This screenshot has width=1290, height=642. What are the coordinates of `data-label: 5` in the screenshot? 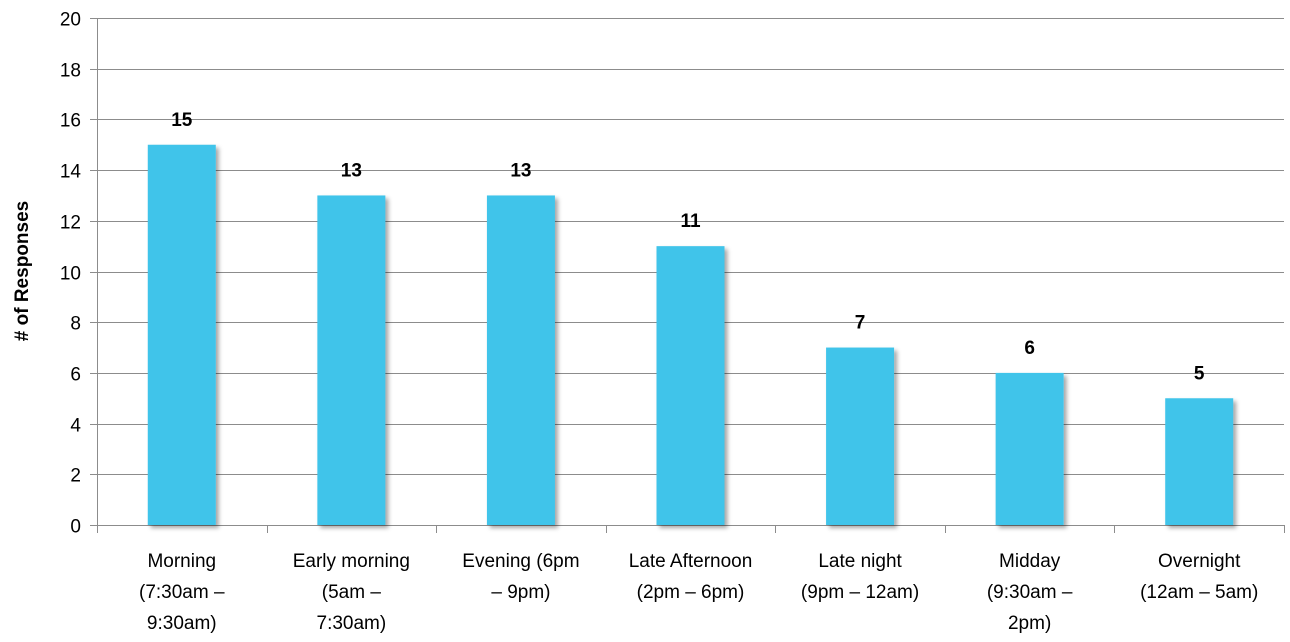 It's located at (1199, 373).